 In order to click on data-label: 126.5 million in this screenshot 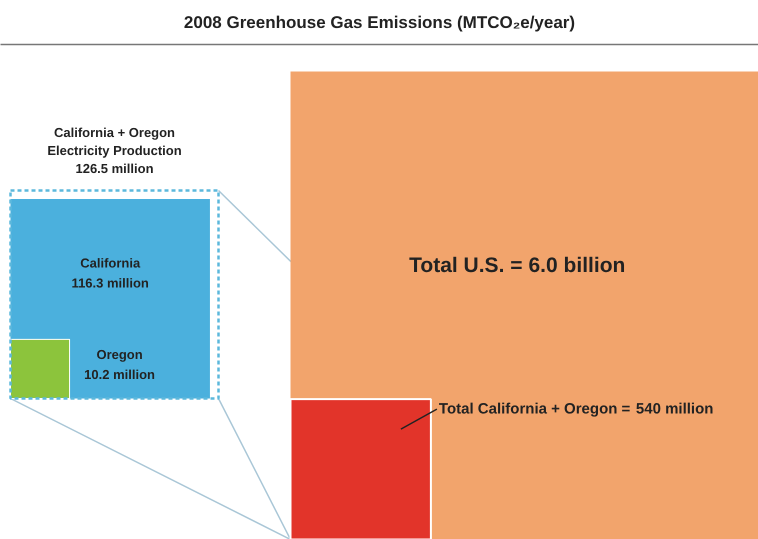, I will do `click(114, 168)`.